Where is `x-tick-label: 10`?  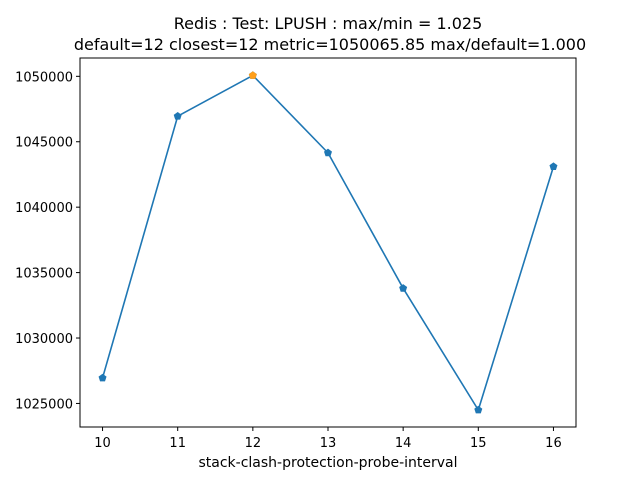
x-tick-label: 10 is located at coordinates (102, 443).